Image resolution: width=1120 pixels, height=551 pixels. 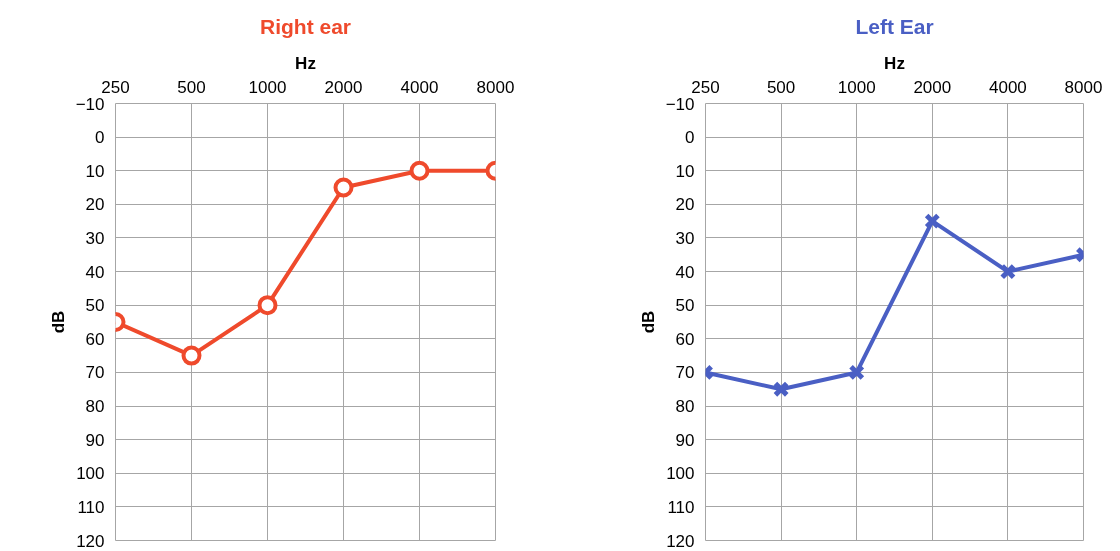 I want to click on chart-title: Right ear, so click(x=305, y=26).